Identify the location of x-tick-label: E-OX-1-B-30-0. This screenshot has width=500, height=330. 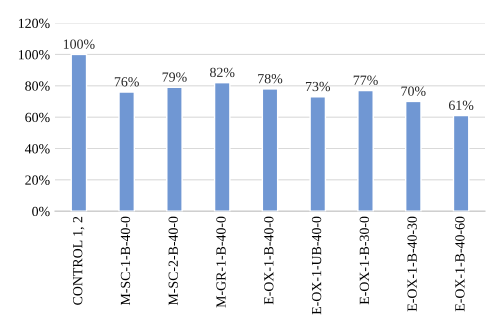
(365, 260).